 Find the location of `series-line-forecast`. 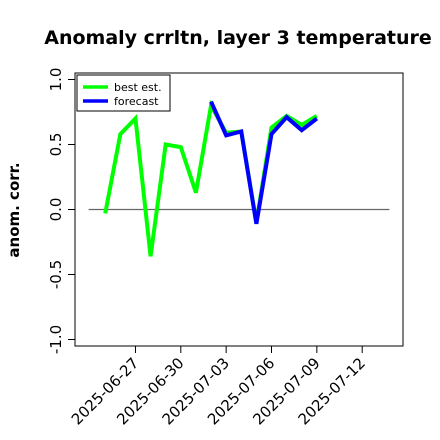

series-line-forecast is located at coordinates (264, 162).